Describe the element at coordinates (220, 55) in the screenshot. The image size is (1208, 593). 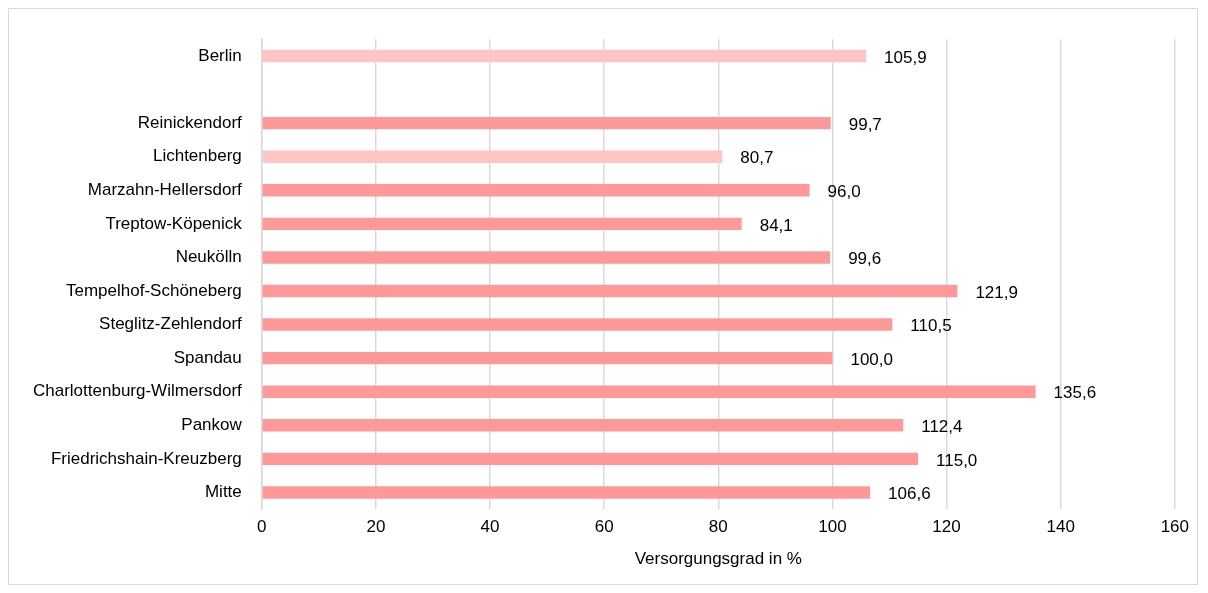
I see `y-tick-label: Berlin` at that location.